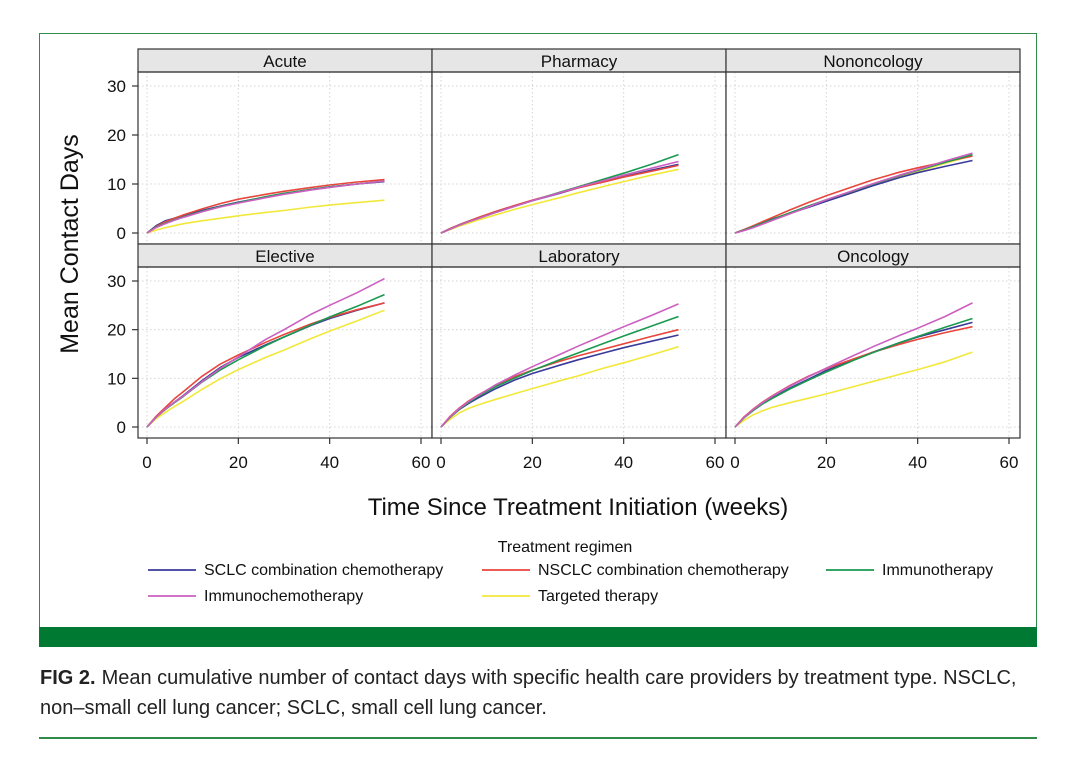 This screenshot has height=779, width=1084. What do you see at coordinates (283, 596) in the screenshot?
I see `legend-label-immunochemotherapy: Immunochemotherapy` at bounding box center [283, 596].